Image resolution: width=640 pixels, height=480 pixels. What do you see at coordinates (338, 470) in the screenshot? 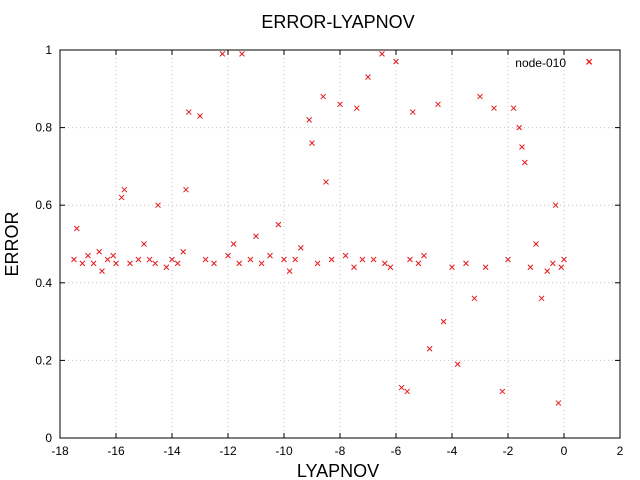
I see `x-axis-label: LYAPNOV` at bounding box center [338, 470].